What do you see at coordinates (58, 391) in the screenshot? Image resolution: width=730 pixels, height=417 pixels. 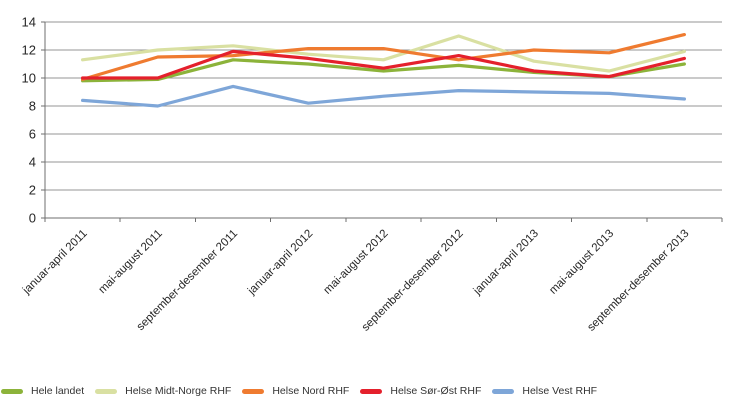 I see `legend-label-hele-landet: Hele landet` at bounding box center [58, 391].